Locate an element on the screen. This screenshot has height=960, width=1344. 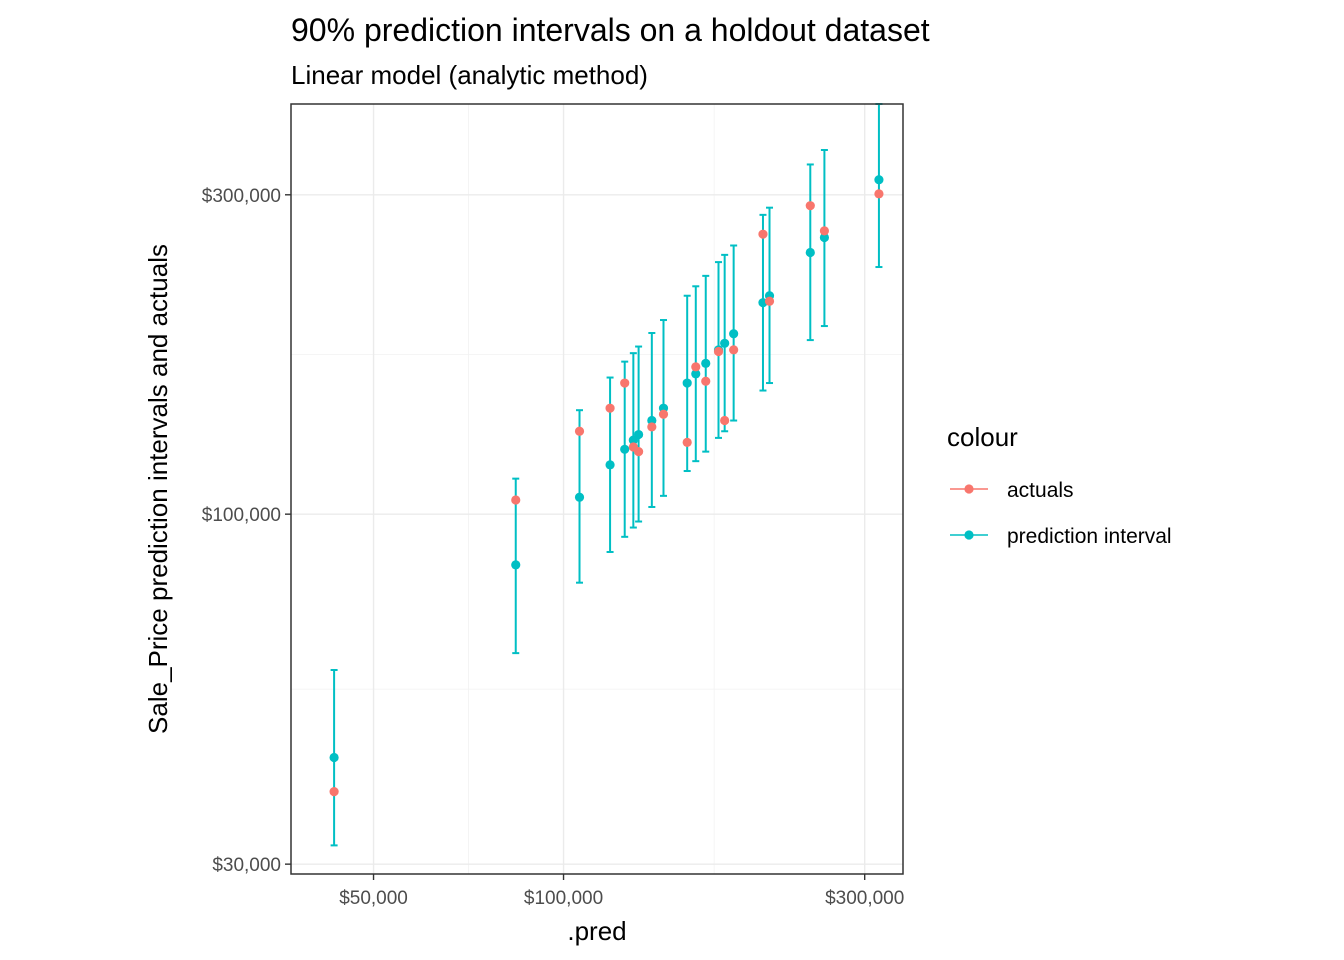
legend-title: colour is located at coordinates (982, 437).